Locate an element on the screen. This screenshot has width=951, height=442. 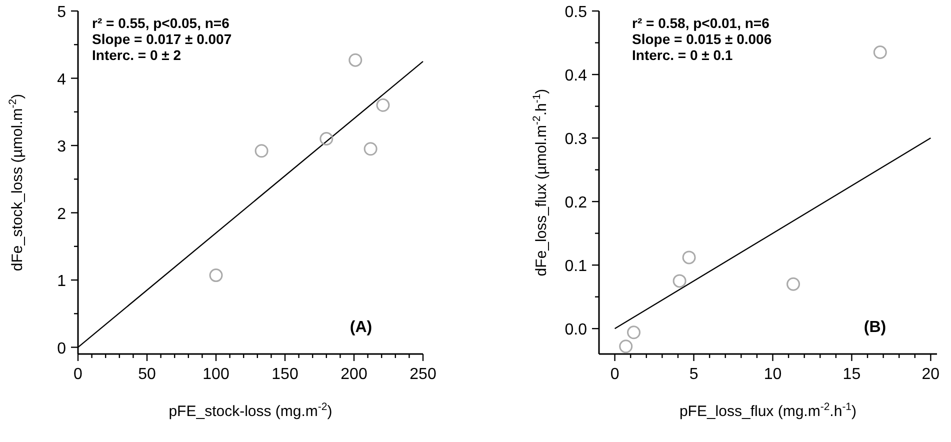
x-axis-title: pFE_stock-loss (mg.m$^{-2}$) is located at coordinates (250, 410).